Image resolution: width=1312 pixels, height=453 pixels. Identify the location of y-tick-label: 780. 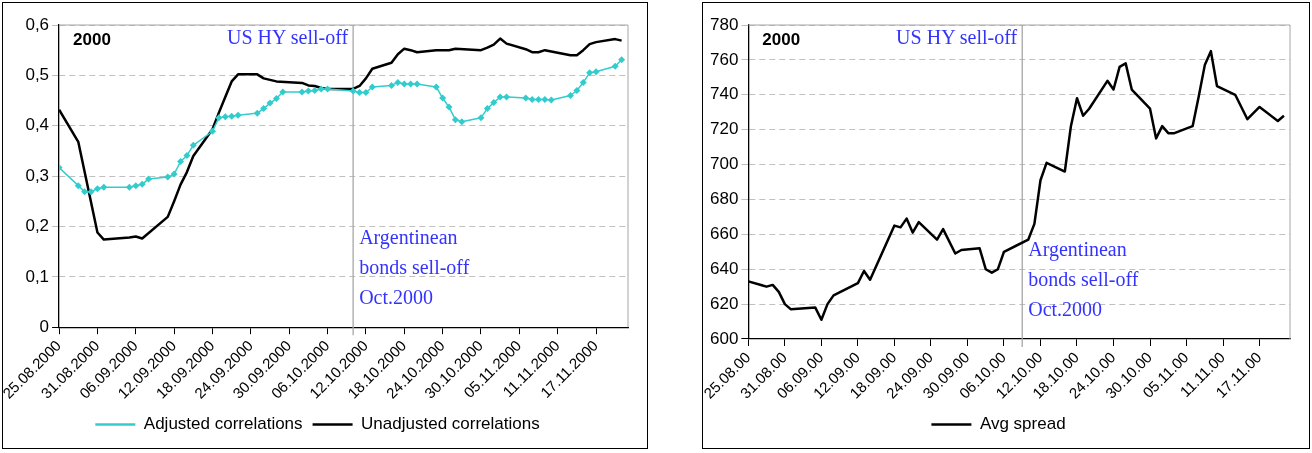
(724, 24).